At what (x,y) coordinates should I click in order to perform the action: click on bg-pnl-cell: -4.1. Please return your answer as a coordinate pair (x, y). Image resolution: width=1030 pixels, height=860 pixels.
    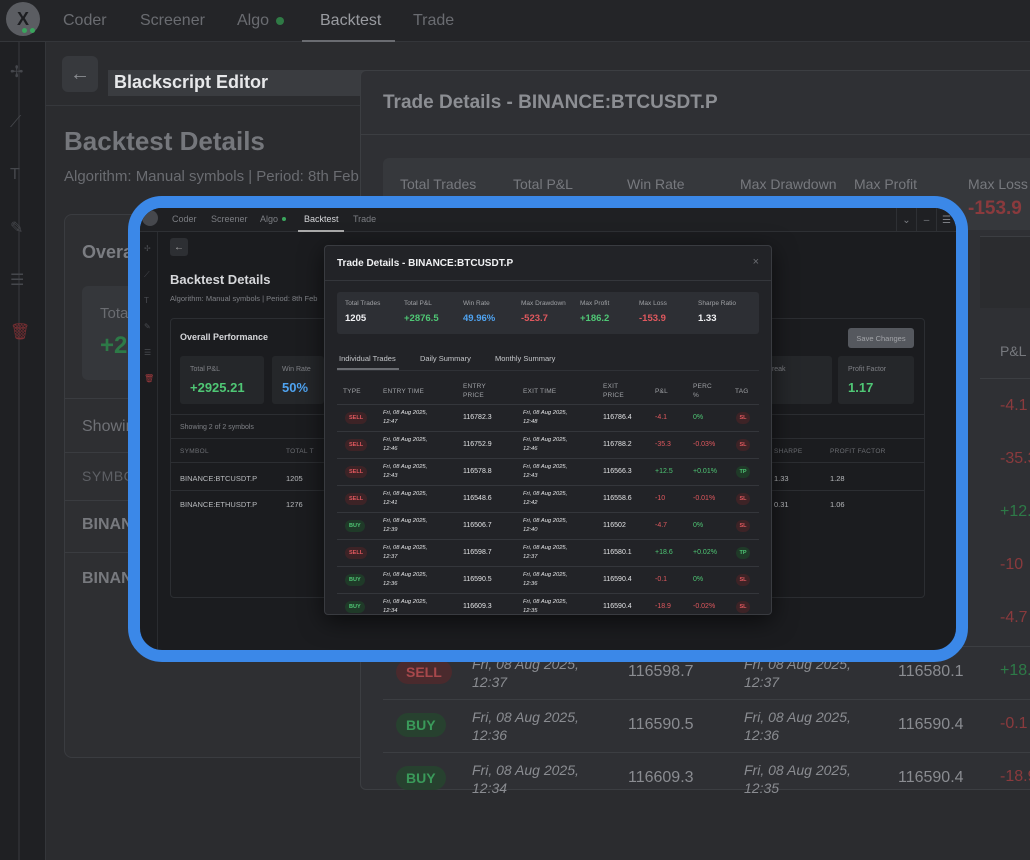
    Looking at the image, I should click on (1014, 405).